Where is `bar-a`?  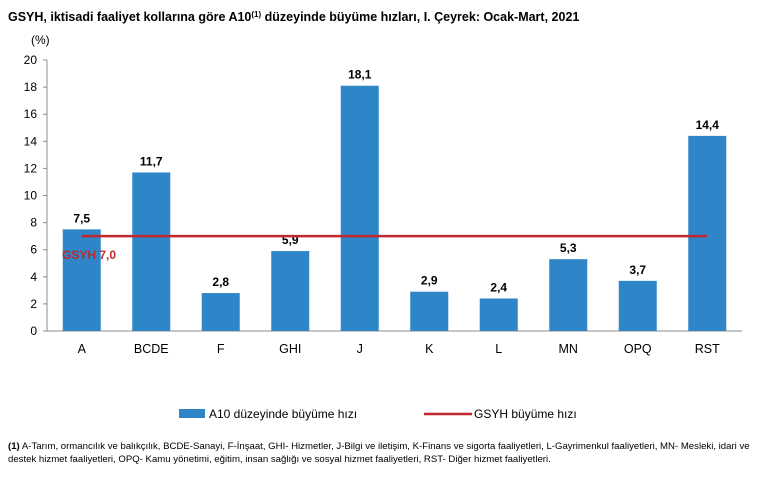
bar-a is located at coordinates (81, 280).